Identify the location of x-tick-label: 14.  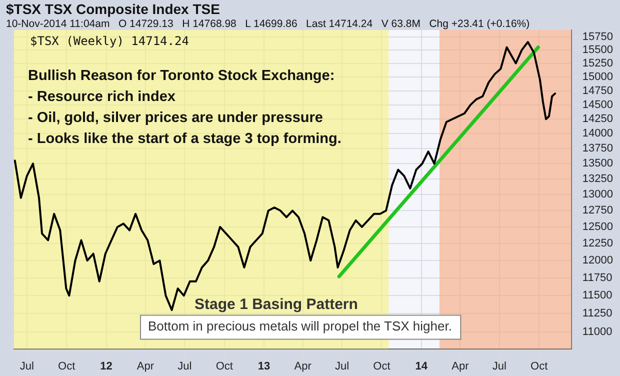
(421, 366).